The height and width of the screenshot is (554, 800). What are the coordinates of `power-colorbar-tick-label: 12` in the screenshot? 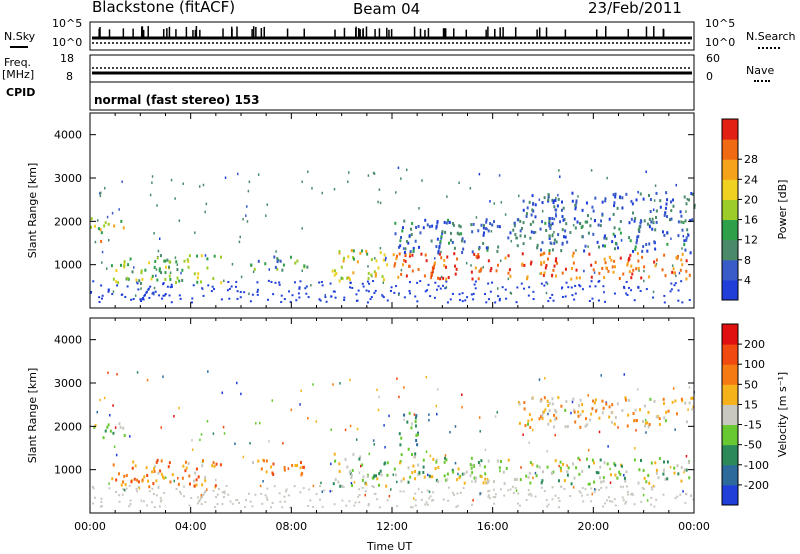 It's located at (751, 240).